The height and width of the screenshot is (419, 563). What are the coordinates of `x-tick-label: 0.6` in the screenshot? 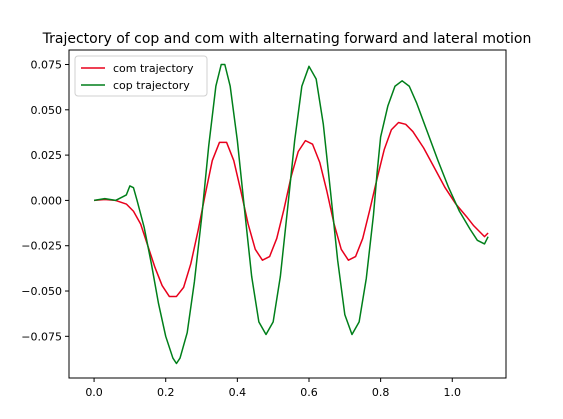 It's located at (309, 392).